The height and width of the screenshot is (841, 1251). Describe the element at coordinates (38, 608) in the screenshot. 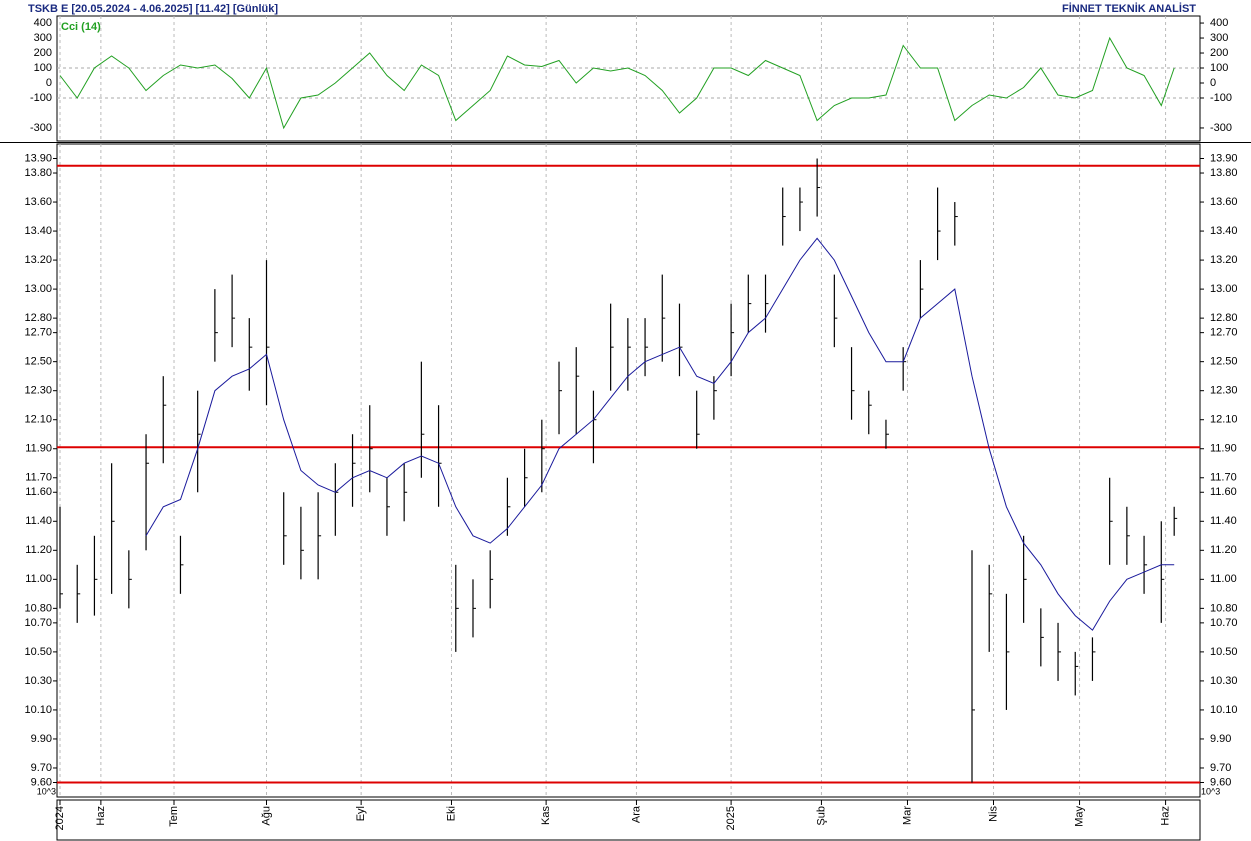

I see `y-tick-label: 10.80` at that location.